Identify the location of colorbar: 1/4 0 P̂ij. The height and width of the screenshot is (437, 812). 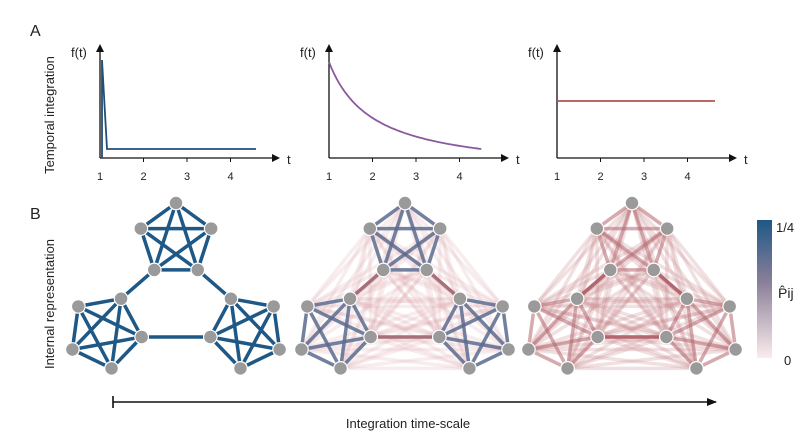
(775, 294).